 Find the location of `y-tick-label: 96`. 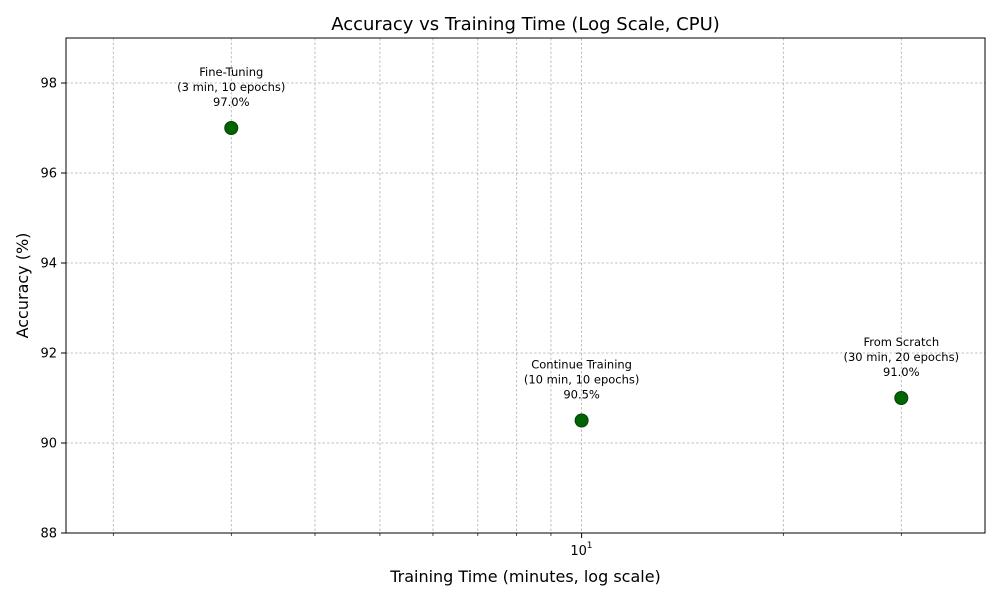

y-tick-label: 96 is located at coordinates (48, 174).